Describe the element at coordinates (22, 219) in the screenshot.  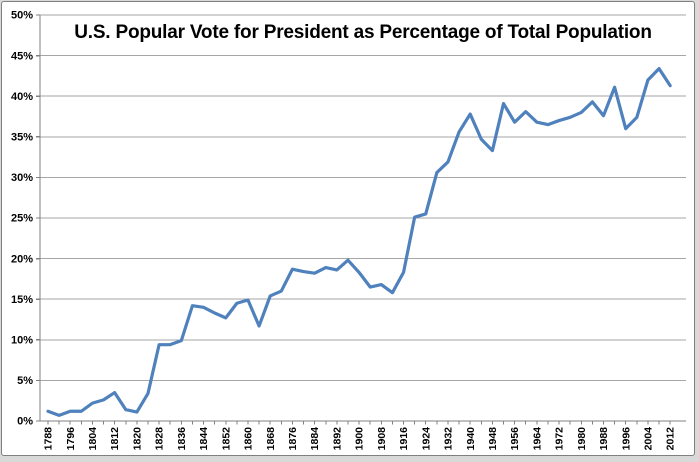
I see `y-axis-tick-label: 25%` at that location.